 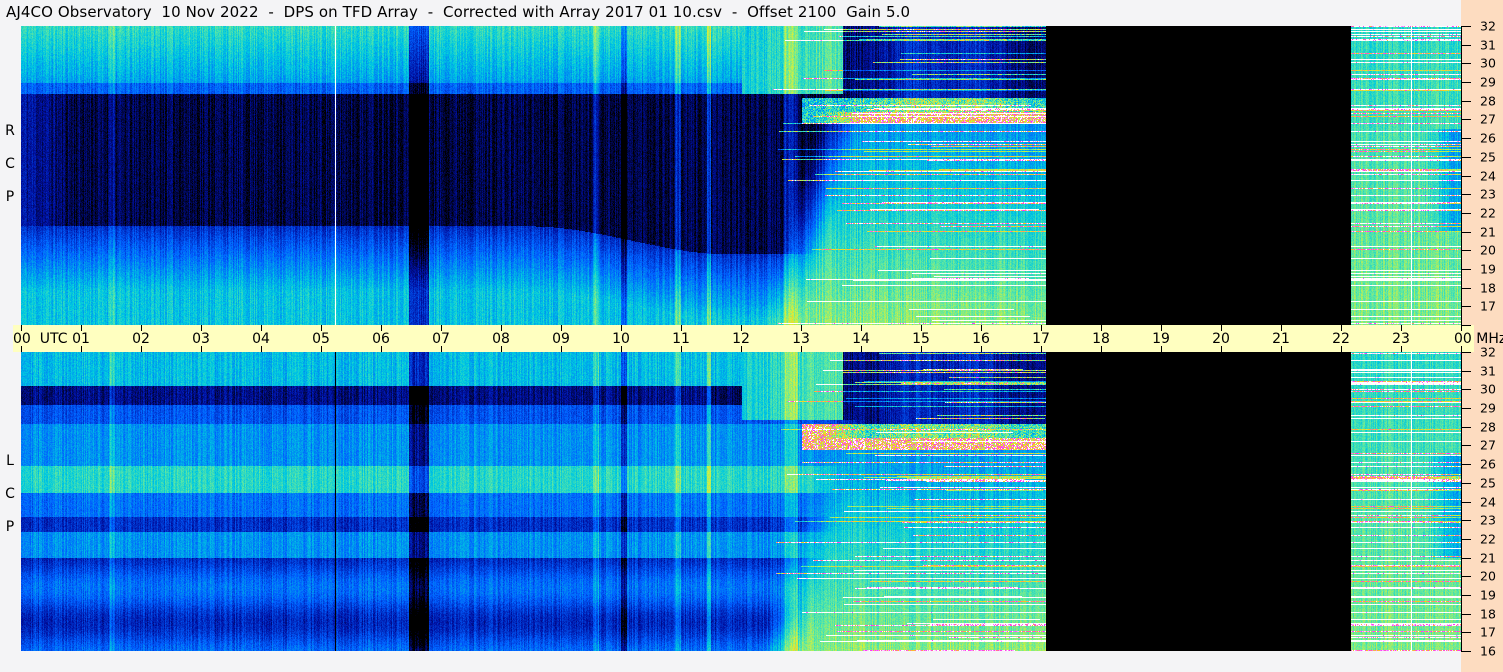 What do you see at coordinates (1488, 45) in the screenshot?
I see `freq-tick-label: 31` at bounding box center [1488, 45].